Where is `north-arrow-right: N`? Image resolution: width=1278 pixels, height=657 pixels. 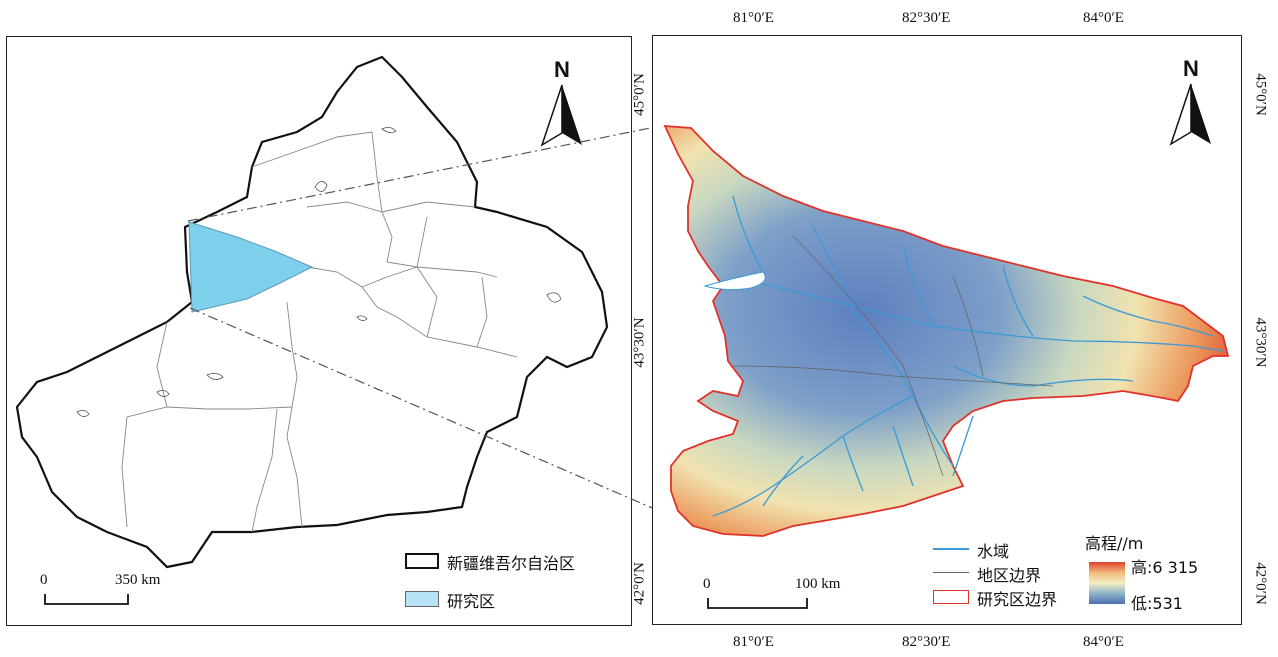
north-arrow-right: N is located at coordinates (1190, 103).